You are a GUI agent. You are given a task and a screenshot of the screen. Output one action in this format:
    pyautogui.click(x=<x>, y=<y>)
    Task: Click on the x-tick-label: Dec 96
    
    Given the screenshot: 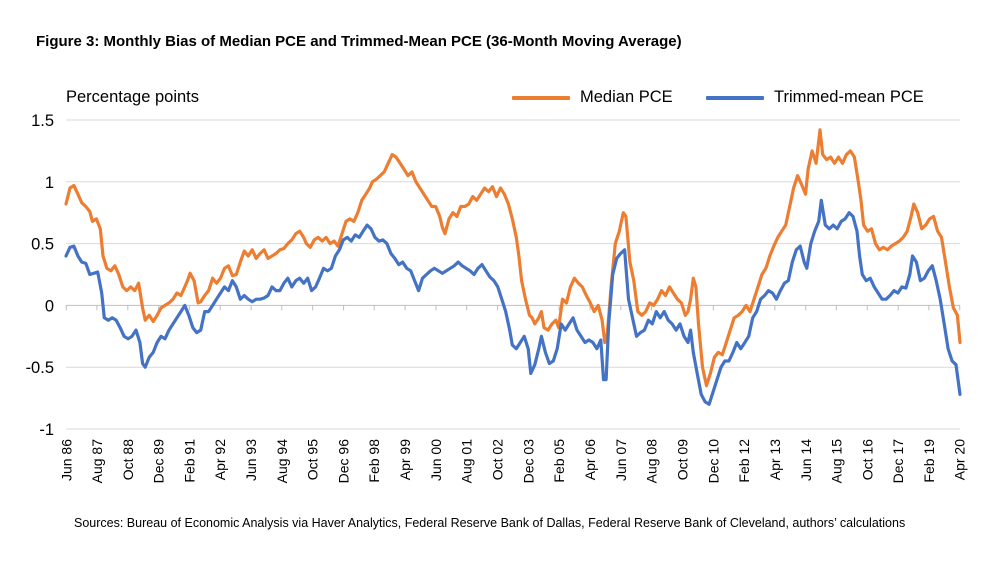 What is the action you would take?
    pyautogui.click(x=344, y=461)
    